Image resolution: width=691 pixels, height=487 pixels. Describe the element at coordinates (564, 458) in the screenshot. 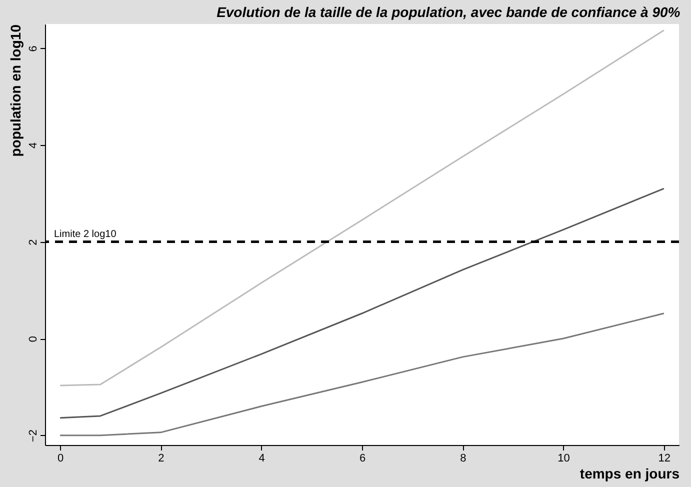

I see `x-tick-label: 10` at that location.